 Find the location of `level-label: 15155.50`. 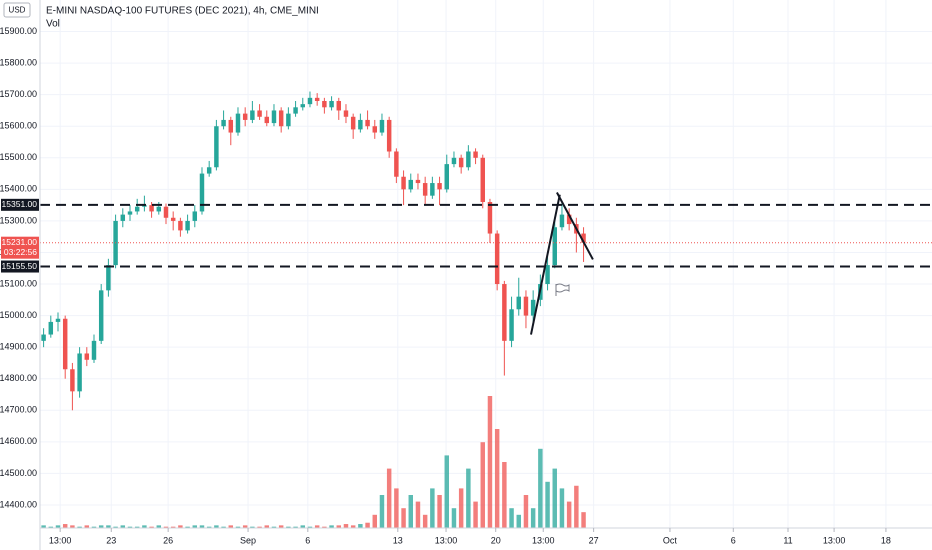

level-label: 15155.50 is located at coordinates (20, 266).